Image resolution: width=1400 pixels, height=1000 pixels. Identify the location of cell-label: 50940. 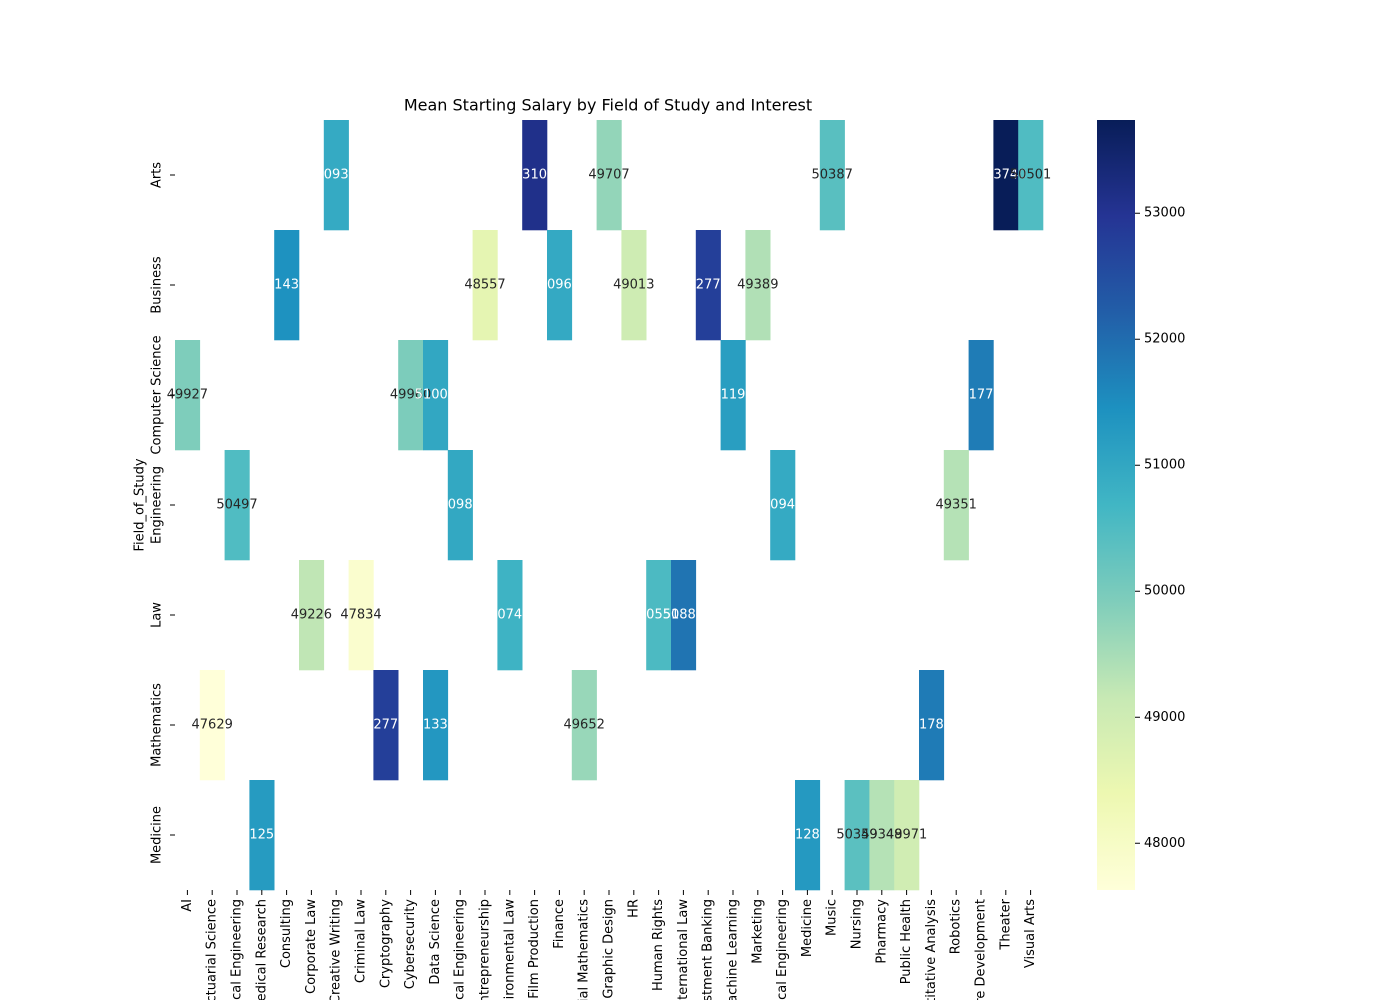
(782, 505).